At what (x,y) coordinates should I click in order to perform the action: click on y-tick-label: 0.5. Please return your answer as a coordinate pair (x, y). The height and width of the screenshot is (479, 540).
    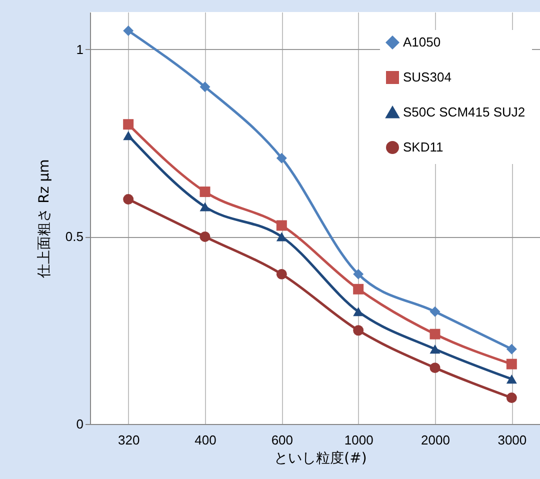
    Looking at the image, I should click on (74, 236).